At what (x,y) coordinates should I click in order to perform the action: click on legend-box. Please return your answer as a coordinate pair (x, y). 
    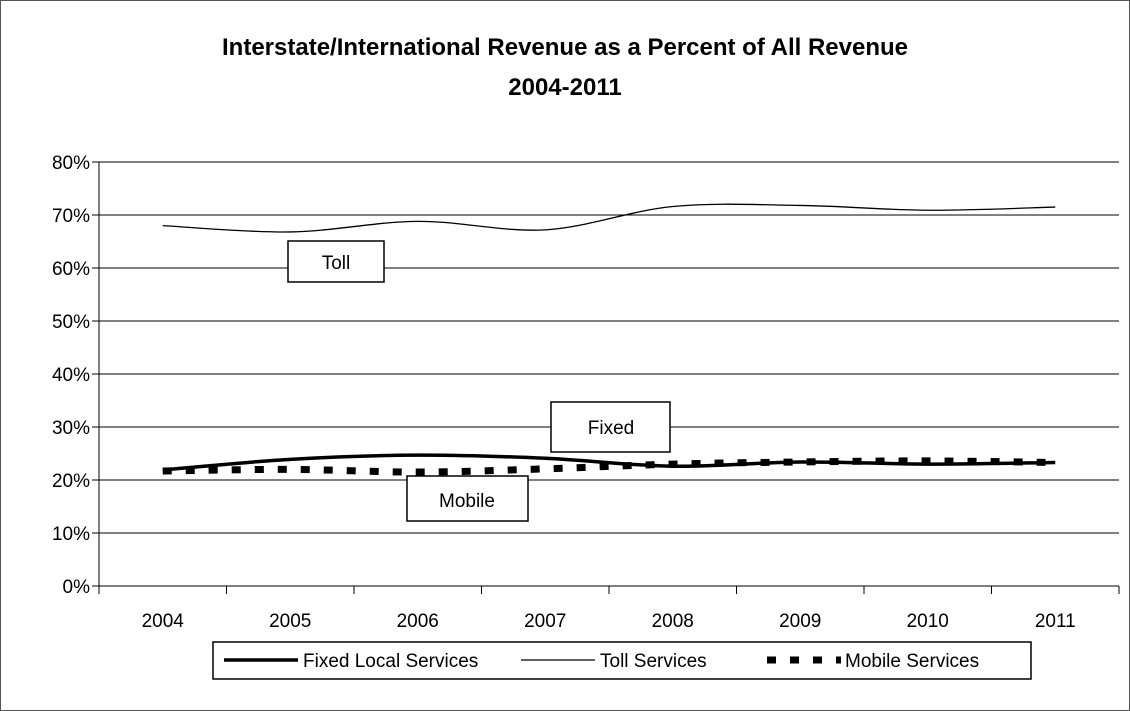
    Looking at the image, I should click on (622, 660).